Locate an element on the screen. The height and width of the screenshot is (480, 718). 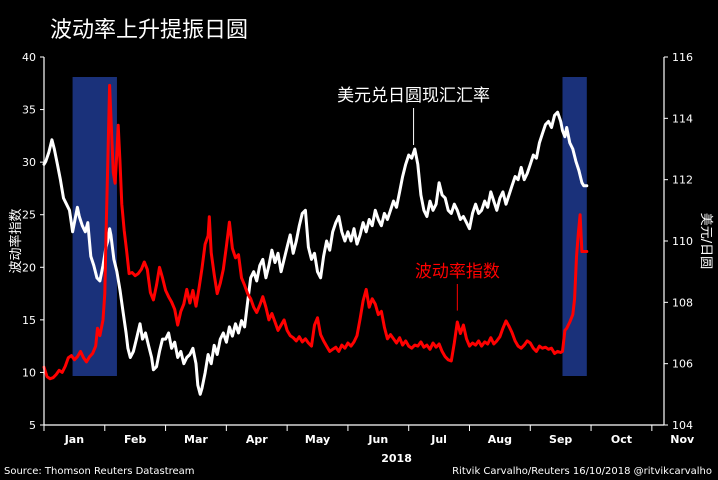
usdjpy-annotation: 美元兑日圆现汇汇率 is located at coordinates (413, 96).